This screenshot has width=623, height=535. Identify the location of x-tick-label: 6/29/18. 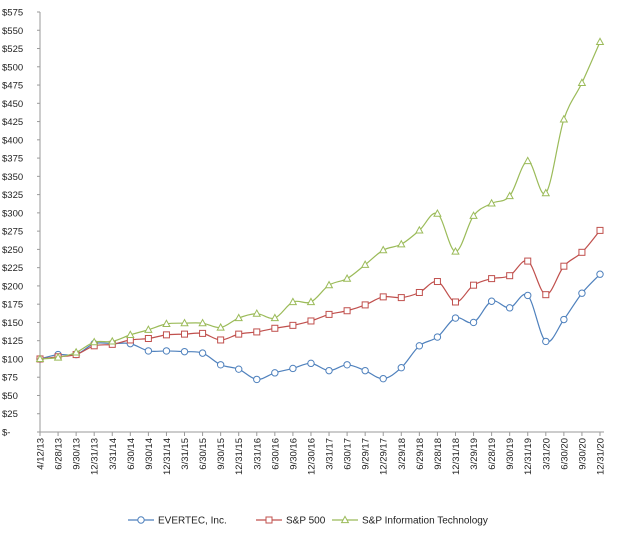
(420, 454).